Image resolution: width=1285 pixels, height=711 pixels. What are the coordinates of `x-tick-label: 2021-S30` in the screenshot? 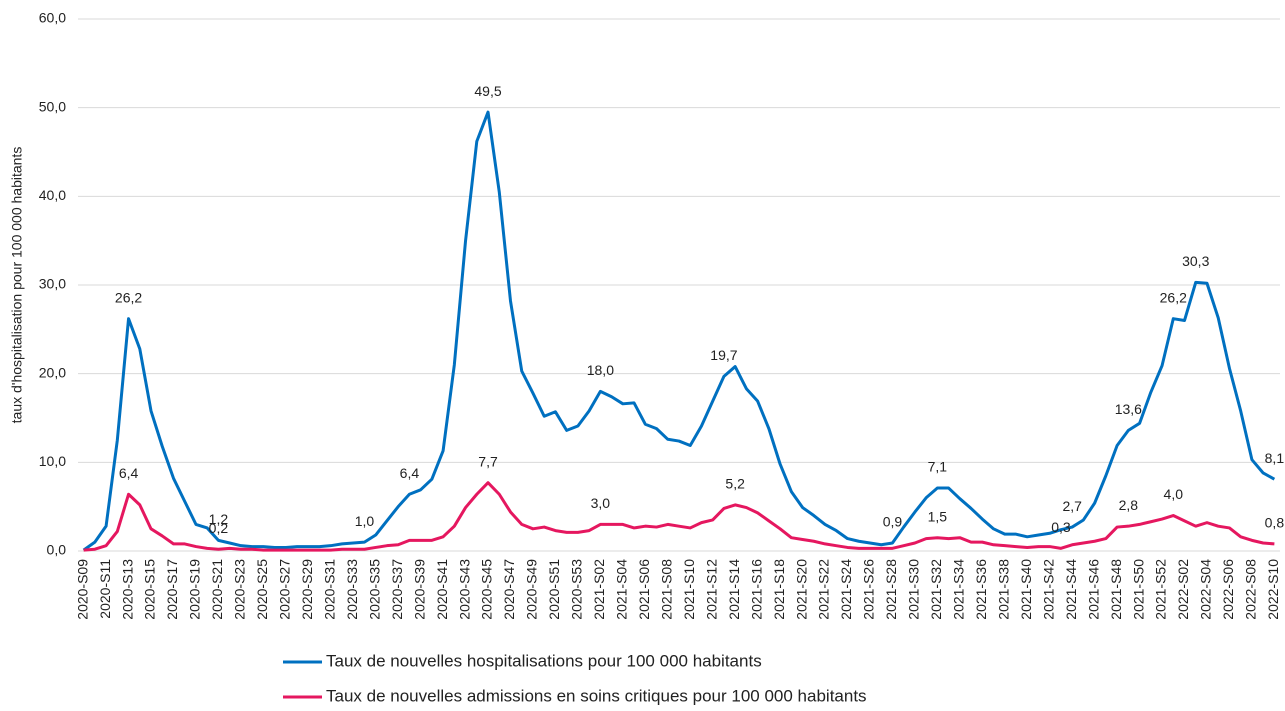 It's located at (914, 589).